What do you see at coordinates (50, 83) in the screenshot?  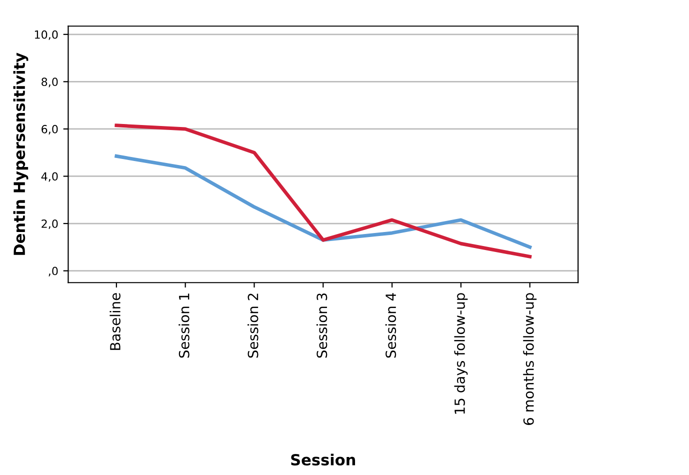 I see `y-tick-label: 8,0` at bounding box center [50, 83].